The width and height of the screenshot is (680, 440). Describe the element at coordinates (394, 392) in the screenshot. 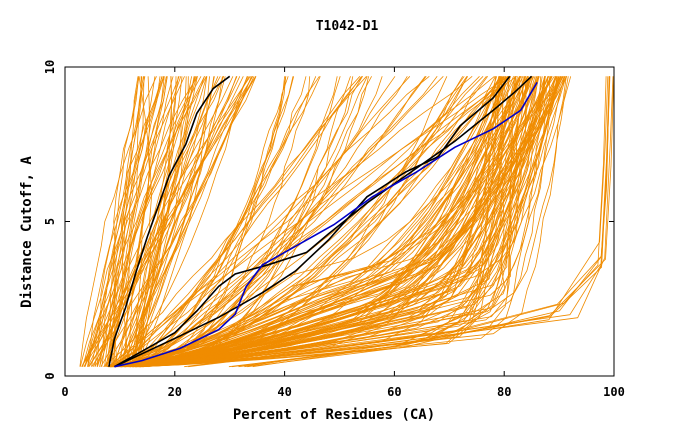

I see `x-tick-label: 60` at that location.